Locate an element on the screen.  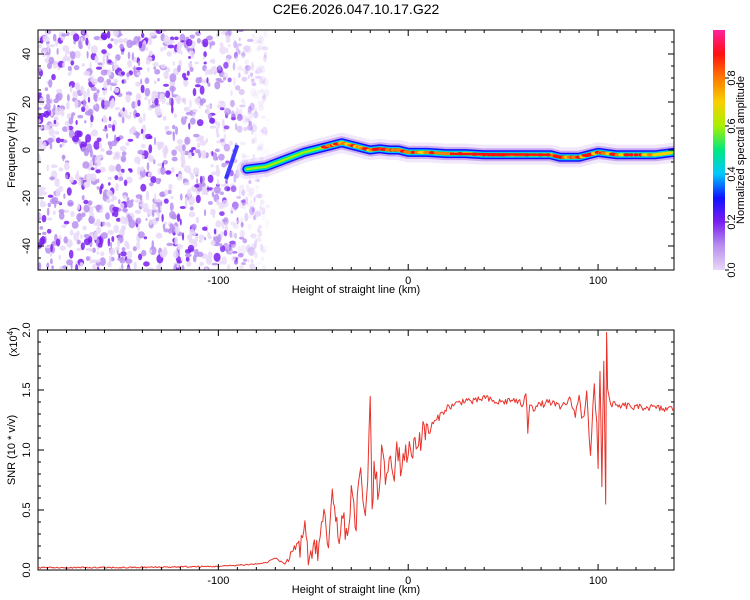
colorbar-tick-label: 0.2 is located at coordinates (732, 221).